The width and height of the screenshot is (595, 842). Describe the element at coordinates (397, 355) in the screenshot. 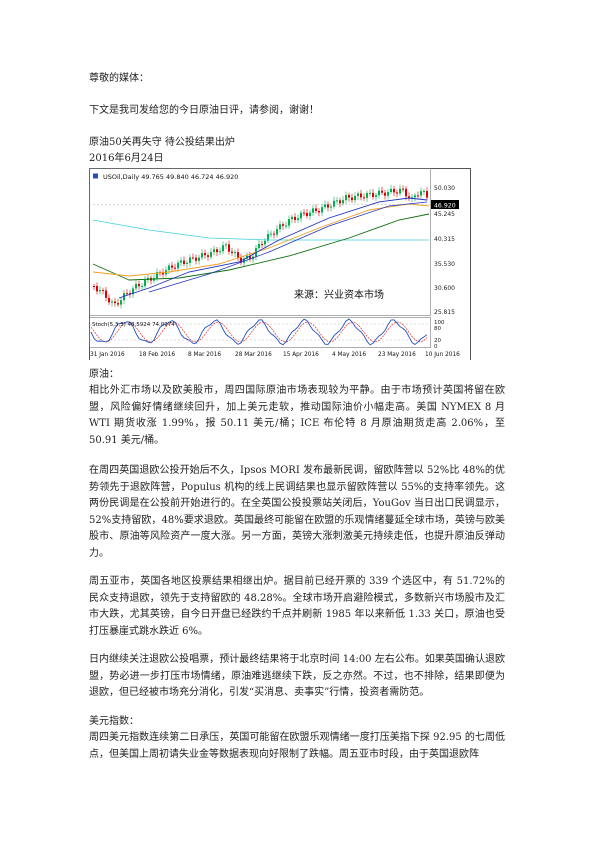

I see `date-label: 23 May 2016` at that location.